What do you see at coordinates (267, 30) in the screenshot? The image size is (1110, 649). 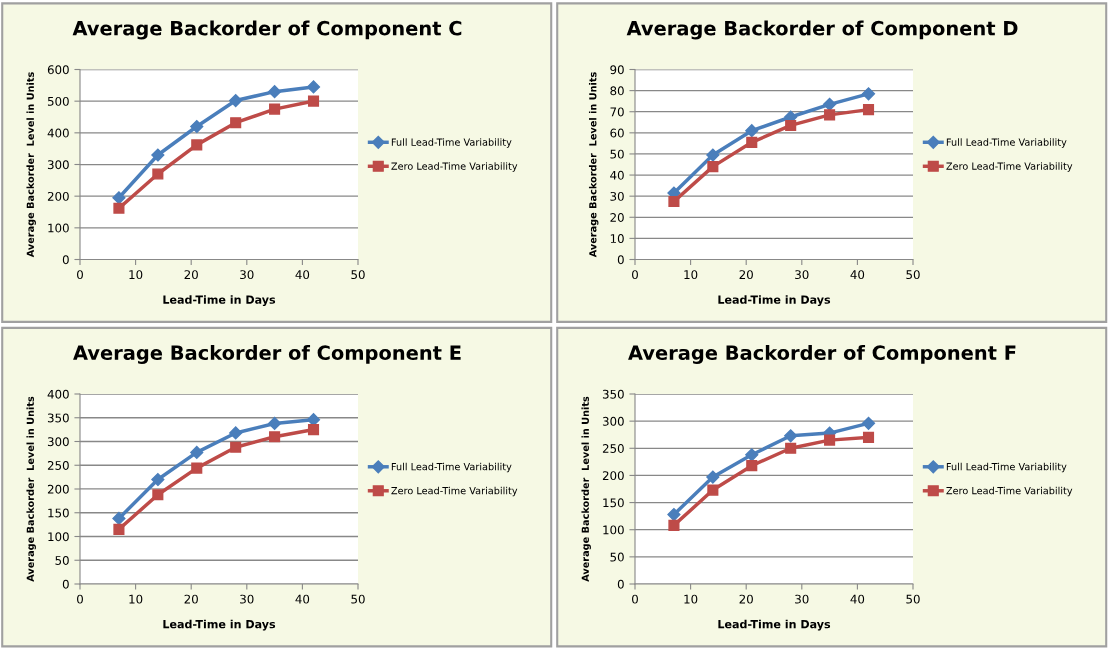 I see `chart-title: Average Backorder of Component C` at bounding box center [267, 30].